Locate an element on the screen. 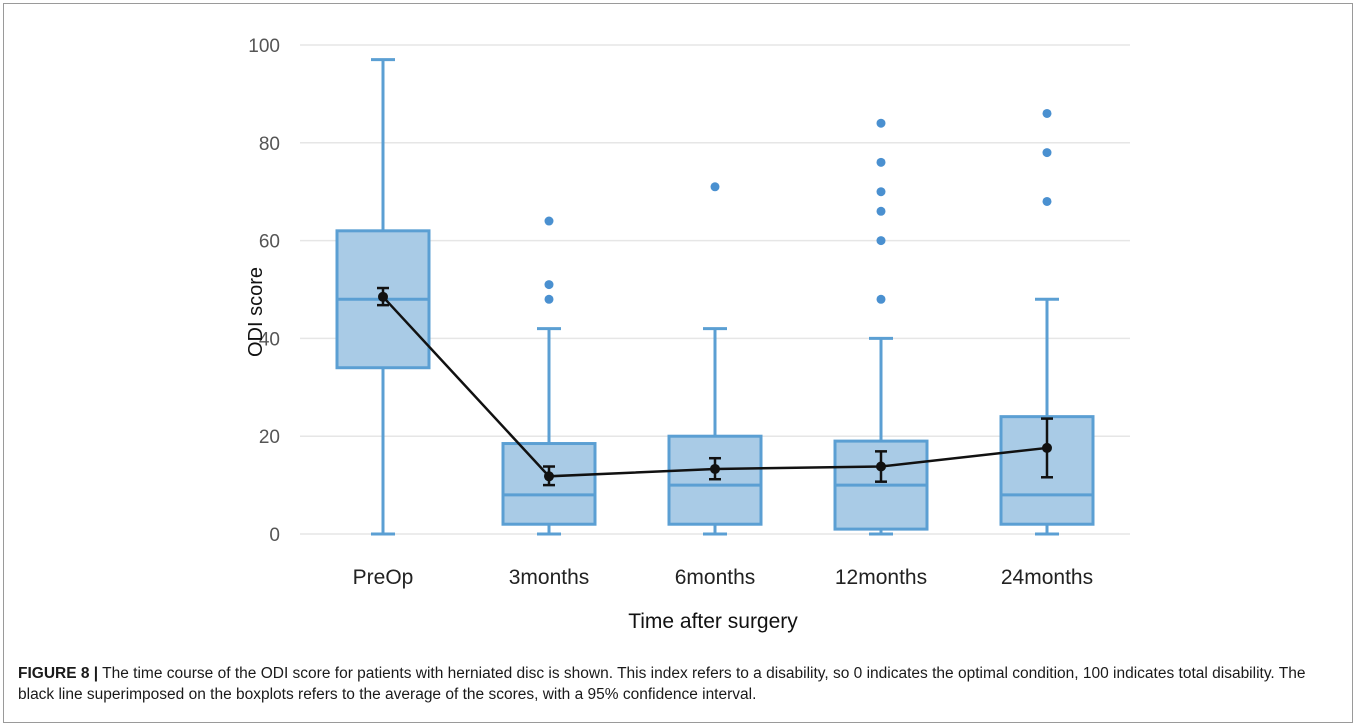  box-24months is located at coordinates (1047, 416).